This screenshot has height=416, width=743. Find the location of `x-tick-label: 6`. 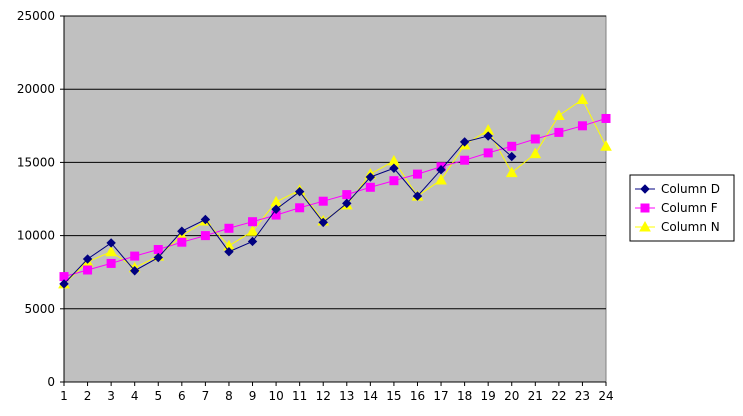

x-tick-label: 6 is located at coordinates (182, 396).